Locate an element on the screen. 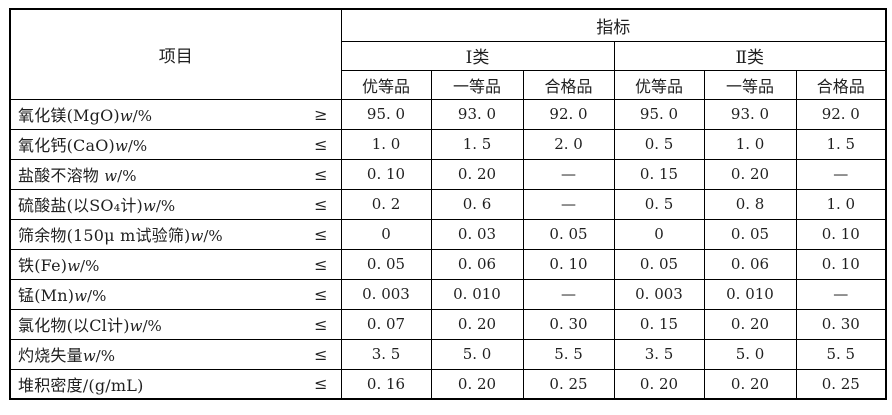 This screenshot has width=892, height=415. value-cell: 1. 5 is located at coordinates (477, 144).